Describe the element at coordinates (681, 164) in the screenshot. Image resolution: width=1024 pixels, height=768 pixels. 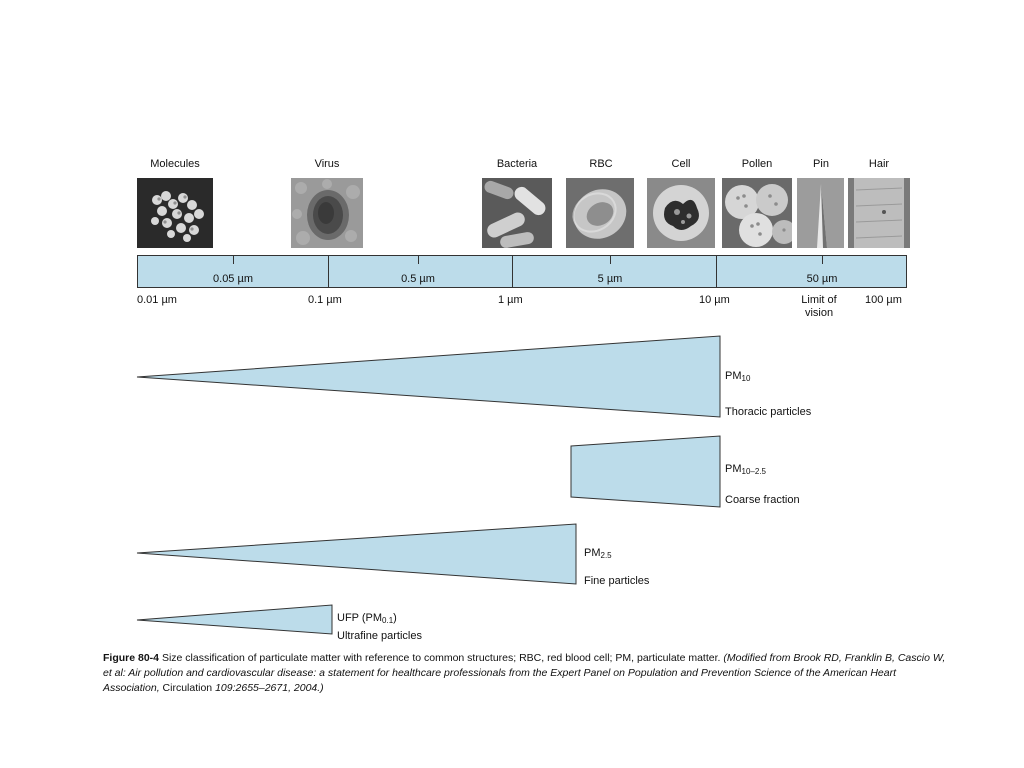
I see `label-cell: Cell` at that location.